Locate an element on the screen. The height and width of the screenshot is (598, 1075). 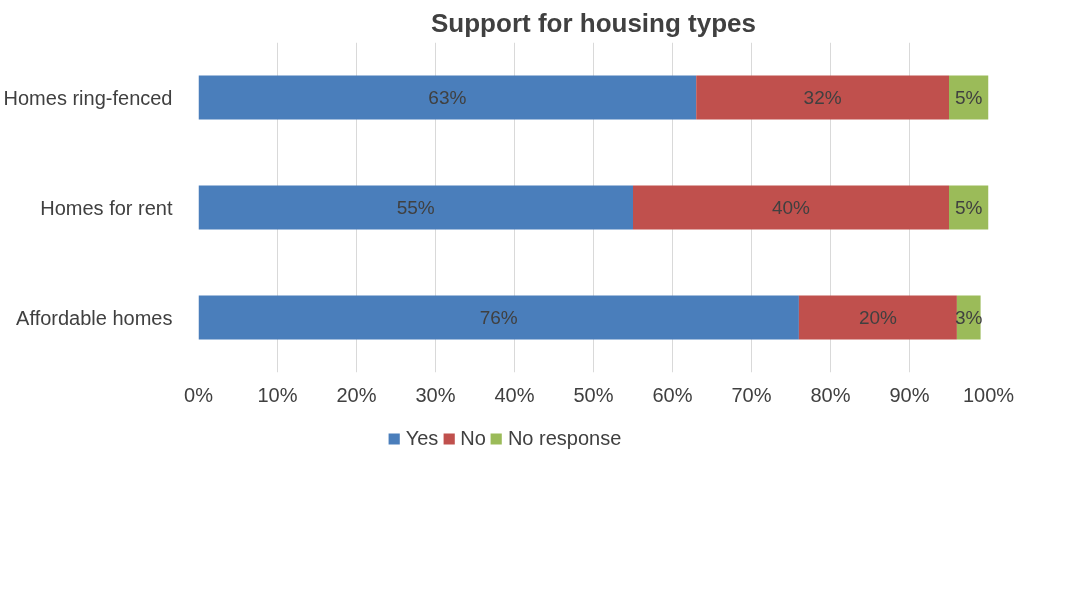
data-label: 76% is located at coordinates (498, 317).